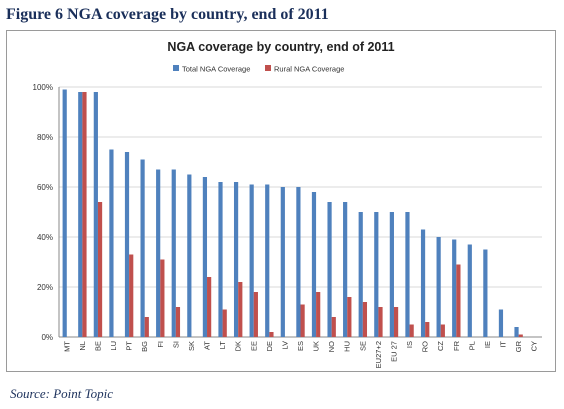  What do you see at coordinates (47, 337) in the screenshot?
I see `y-tick-label: 0%` at bounding box center [47, 337].